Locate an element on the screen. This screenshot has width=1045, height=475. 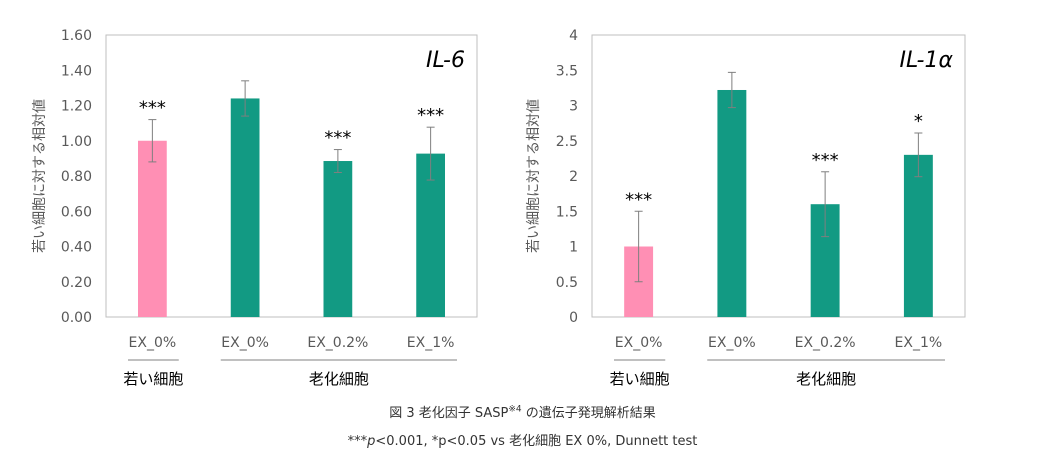
y-tick-label: 0.5 is located at coordinates (567, 283).